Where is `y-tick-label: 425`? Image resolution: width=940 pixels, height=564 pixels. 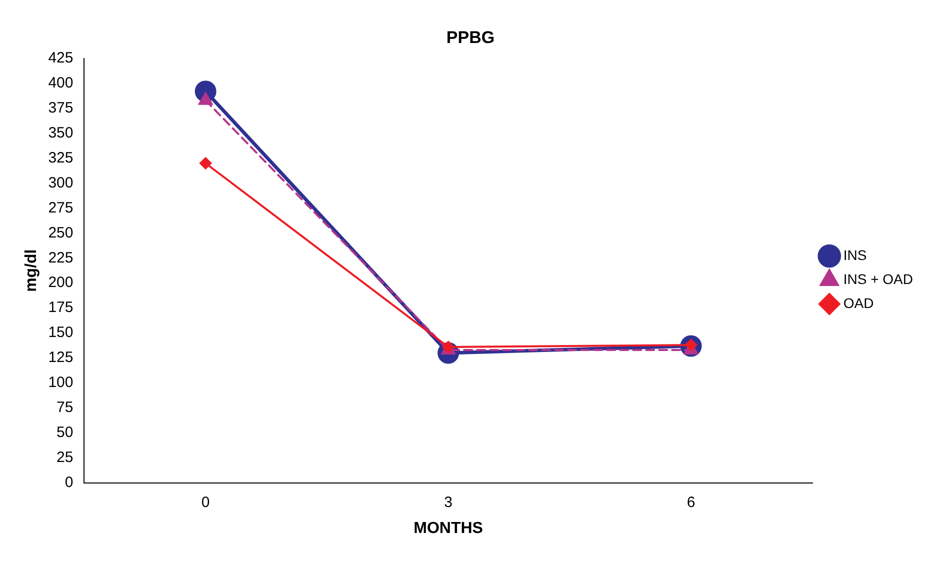
y-tick-label: 425 is located at coordinates (61, 58).